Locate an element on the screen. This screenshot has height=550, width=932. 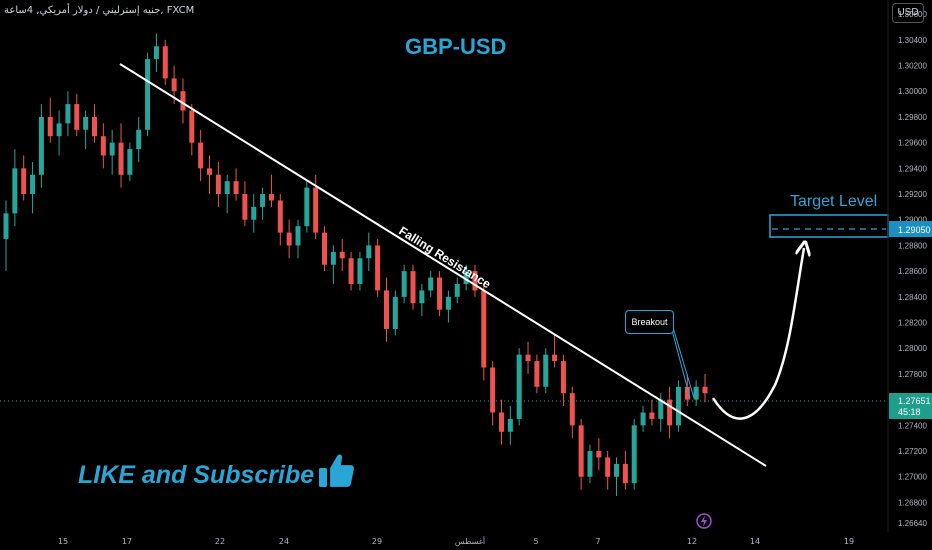
price-tick-label: 1.28400 is located at coordinates (912, 297).